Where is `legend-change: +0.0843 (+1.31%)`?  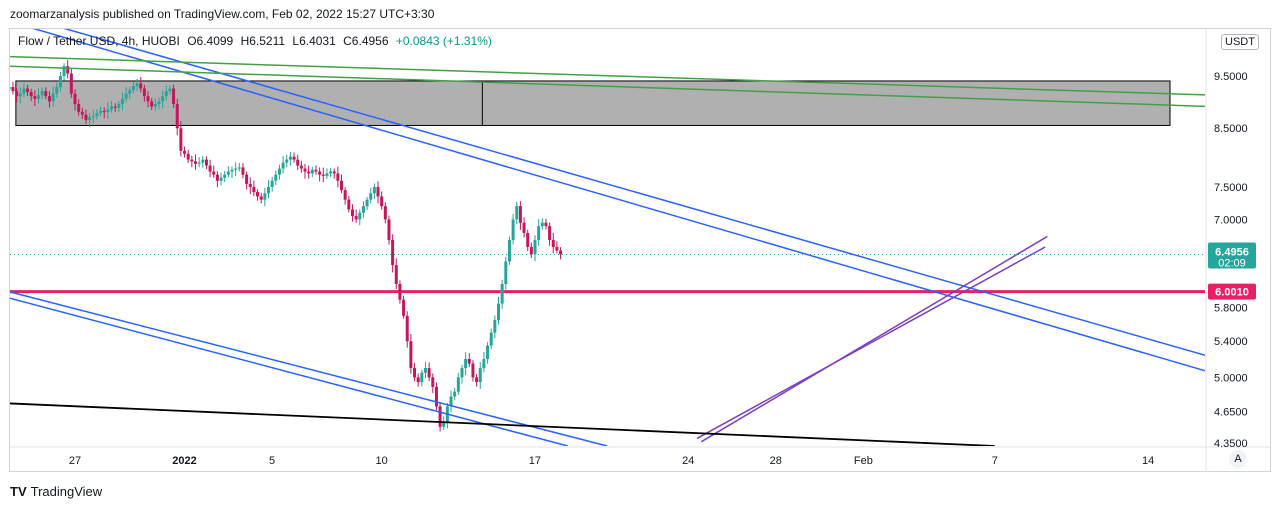
legend-change: +0.0843 (+1.31%) is located at coordinates (443, 41).